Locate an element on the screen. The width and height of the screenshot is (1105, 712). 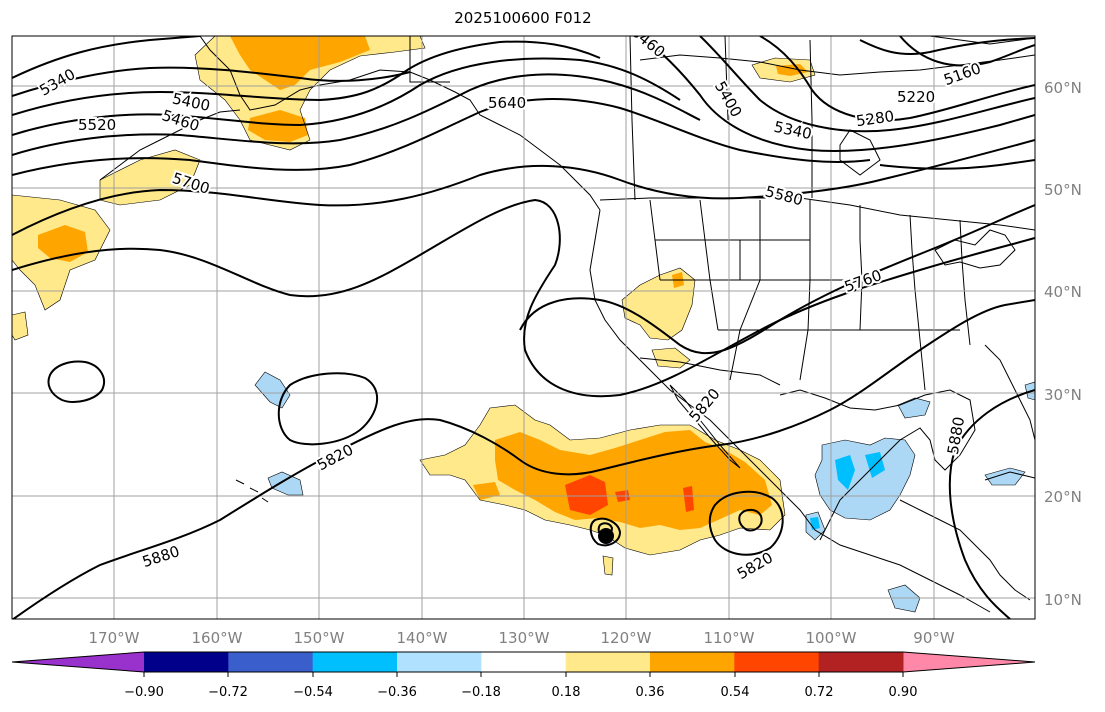
lon-label: 160°W is located at coordinates (217, 638).